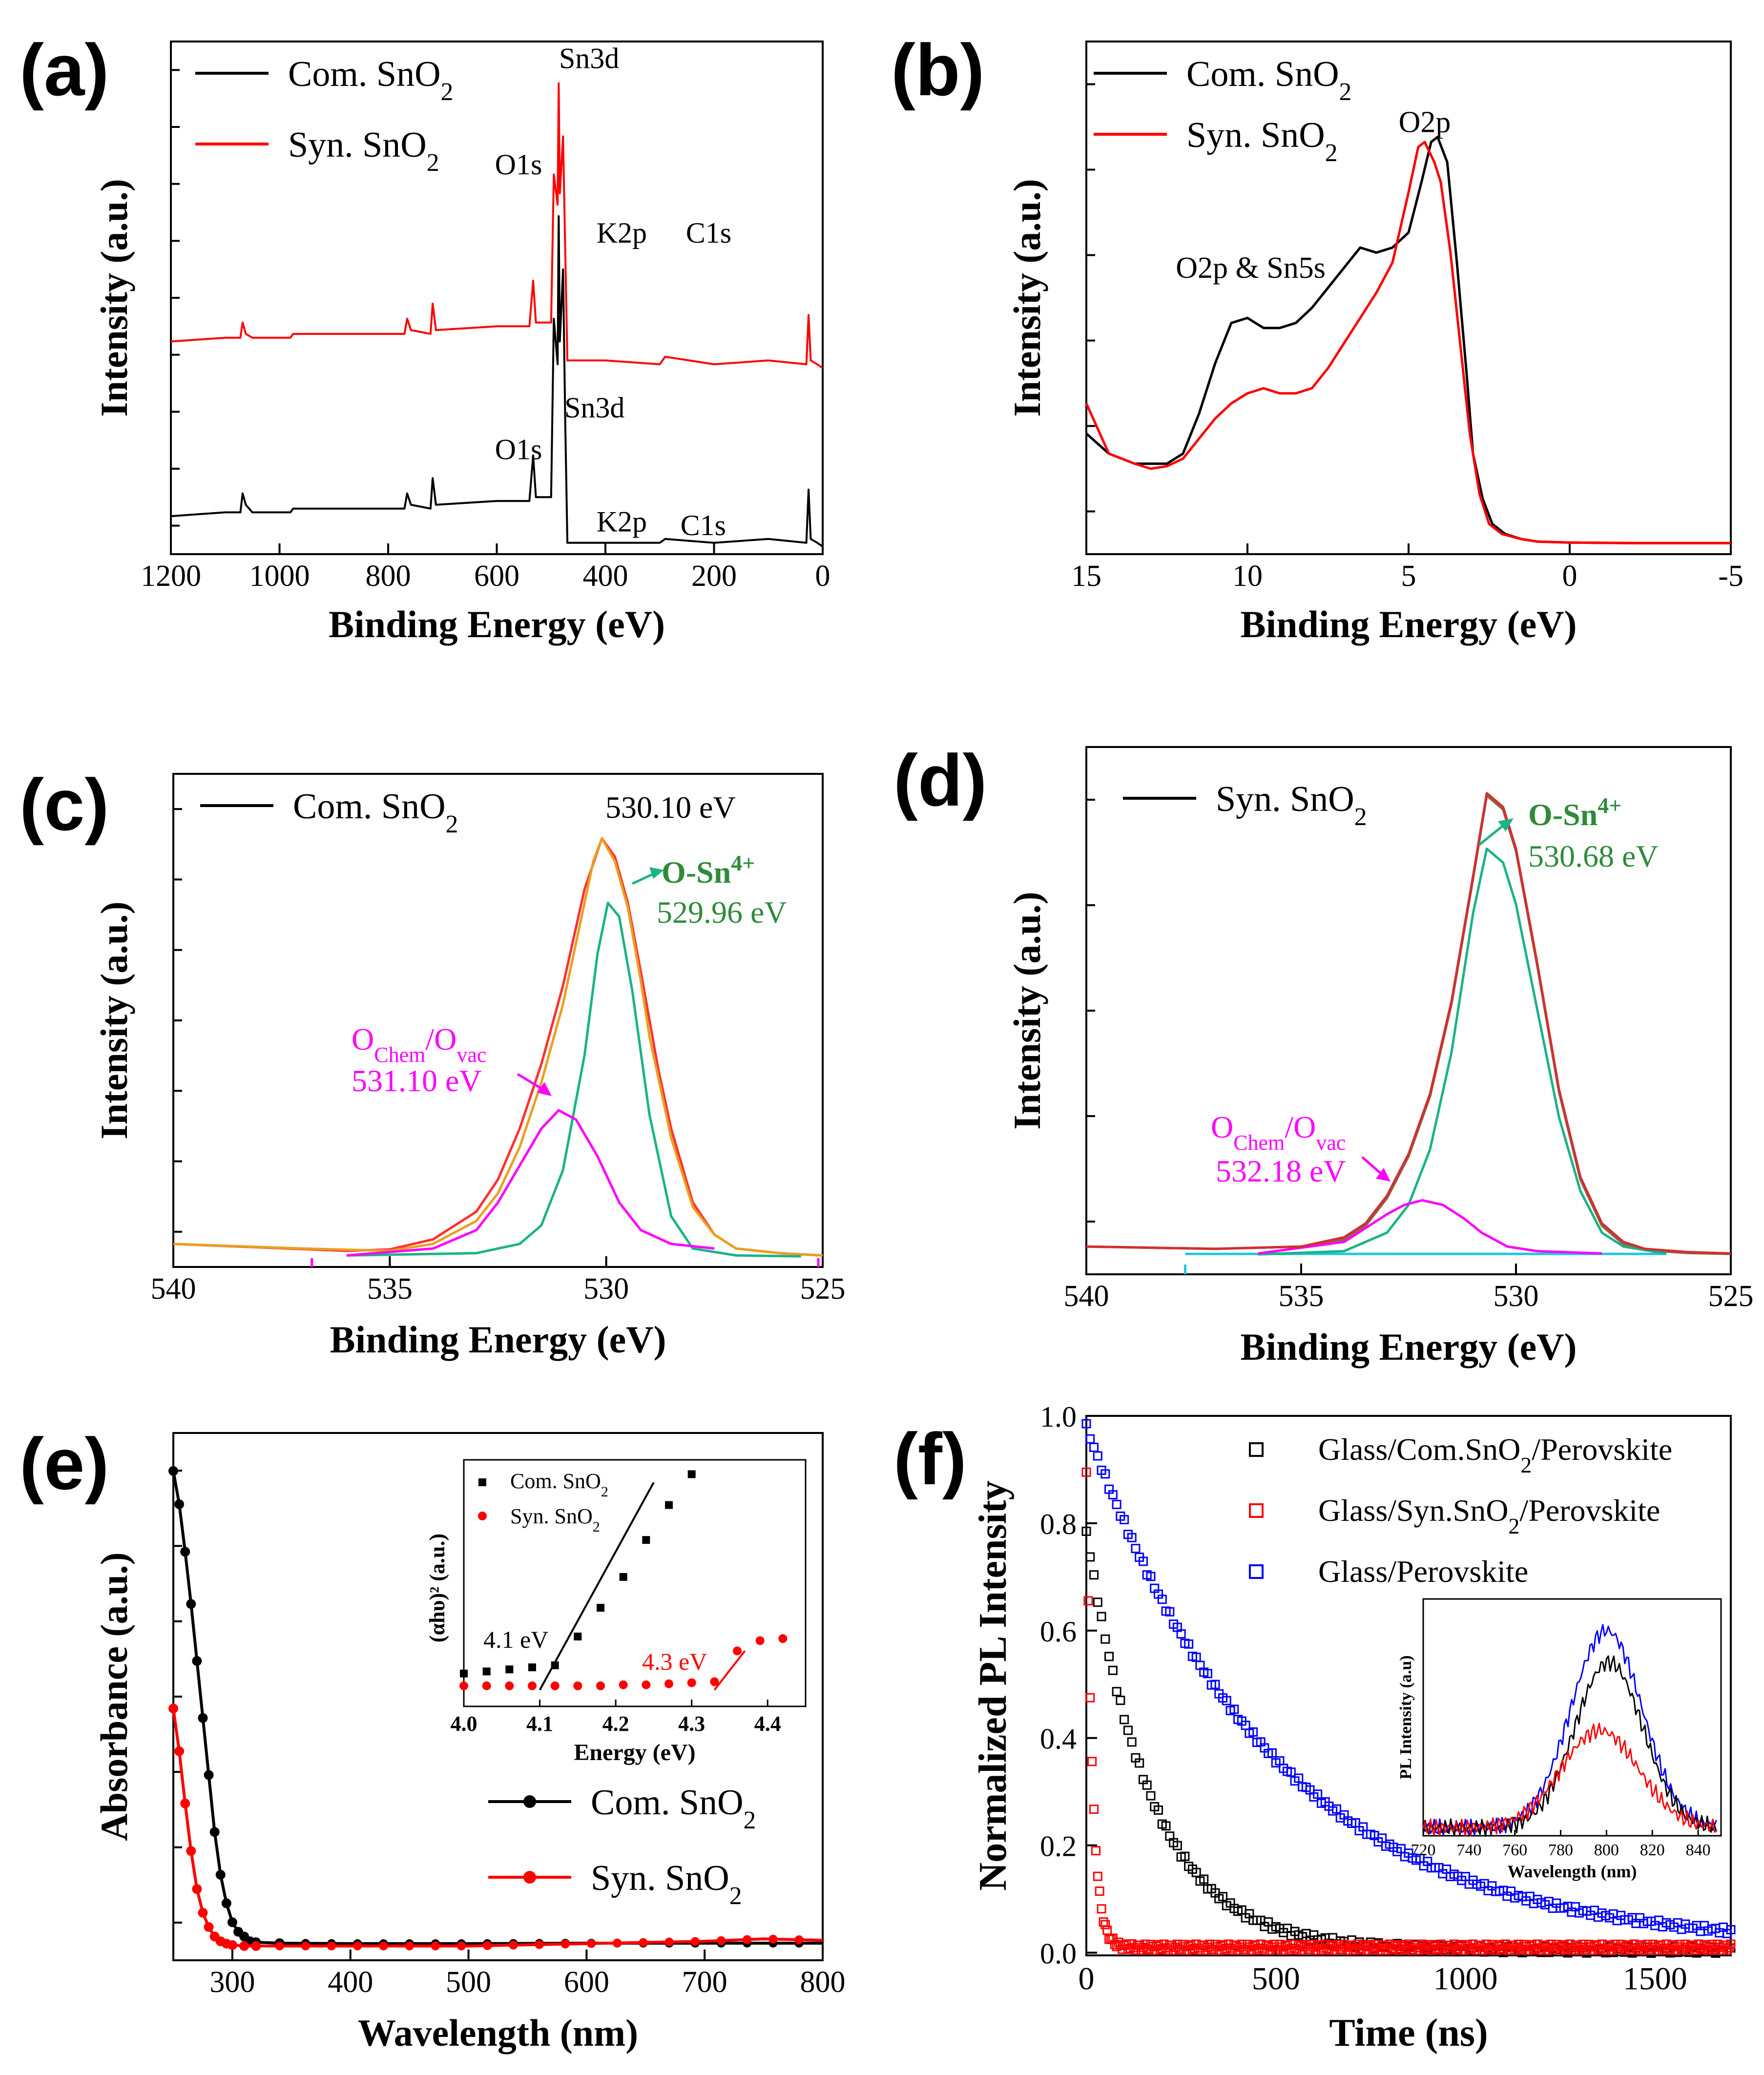 Image resolution: width=1764 pixels, height=2075 pixels. I want to click on x-tick-label-part: 530, so click(606, 1289).